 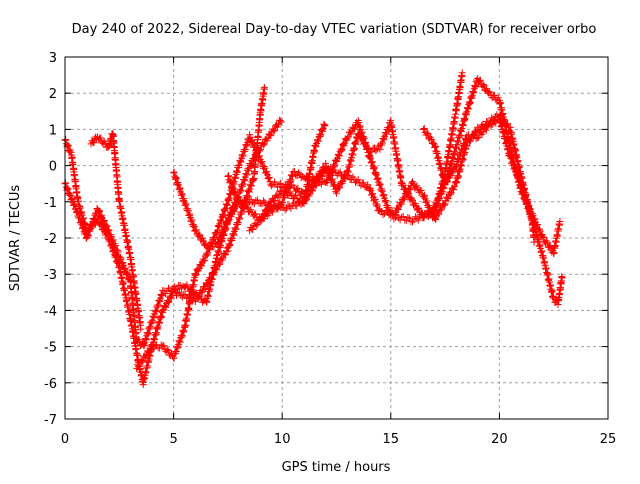 What do you see at coordinates (282, 439) in the screenshot?
I see `x-tick-label: 10` at bounding box center [282, 439].